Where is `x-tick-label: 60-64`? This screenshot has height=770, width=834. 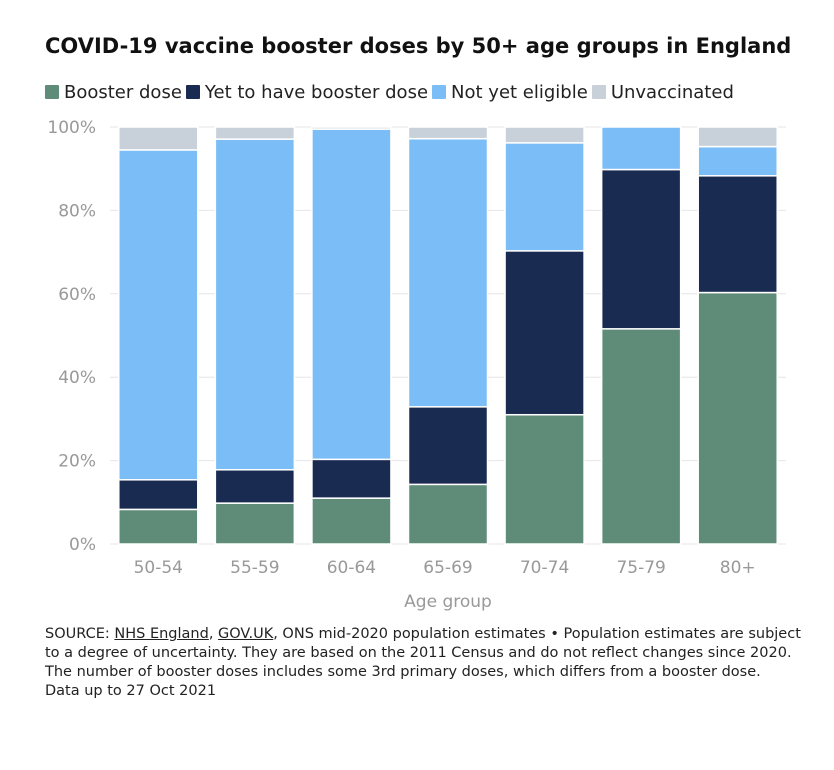 x-tick-label: 60-64 is located at coordinates (351, 568).